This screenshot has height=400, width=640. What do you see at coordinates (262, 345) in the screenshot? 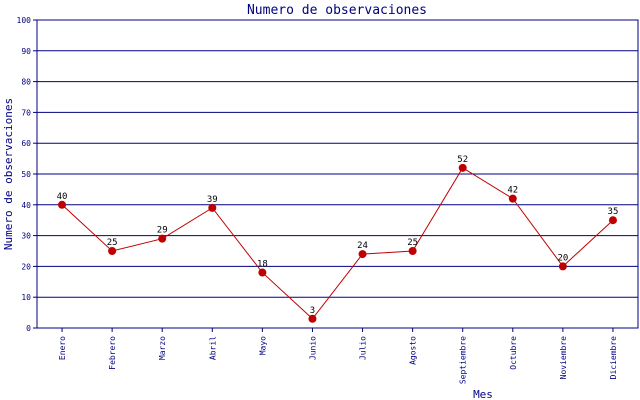
I see `x-tick-label: Mayo` at bounding box center [262, 345].